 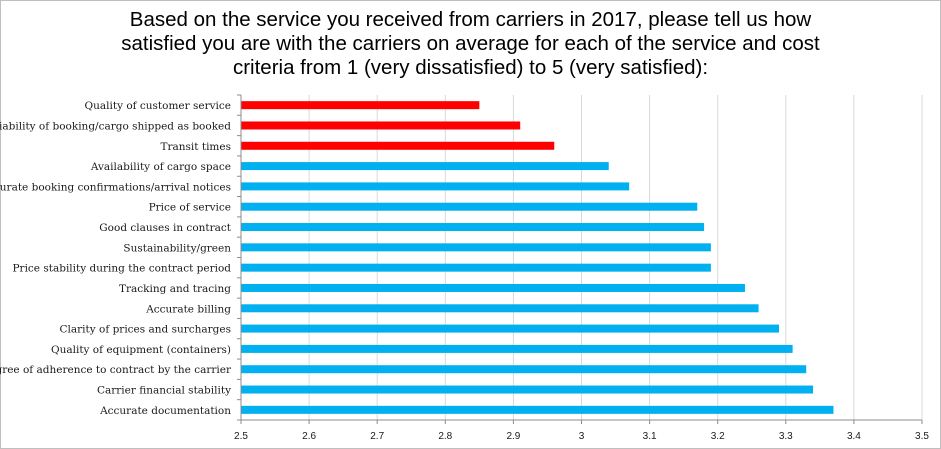 I want to click on x-tick-labels: 2.5 2.6 2.7 2.8 2.9 3 3.1 3.2 3.3 3.4 3.5, so click(x=581, y=436).